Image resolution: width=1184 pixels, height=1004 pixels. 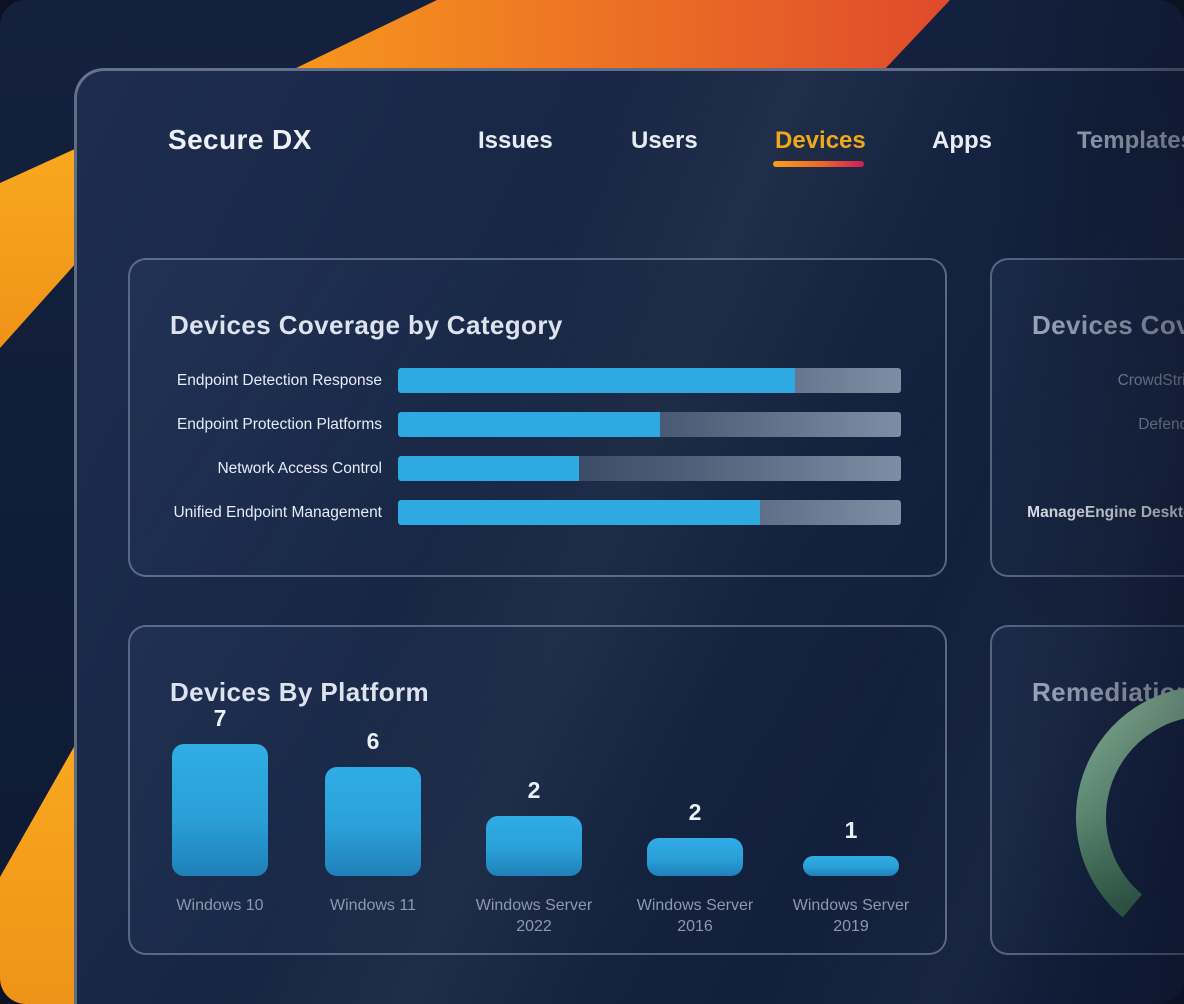 I want to click on platform-column: 1, so click(x=851, y=846).